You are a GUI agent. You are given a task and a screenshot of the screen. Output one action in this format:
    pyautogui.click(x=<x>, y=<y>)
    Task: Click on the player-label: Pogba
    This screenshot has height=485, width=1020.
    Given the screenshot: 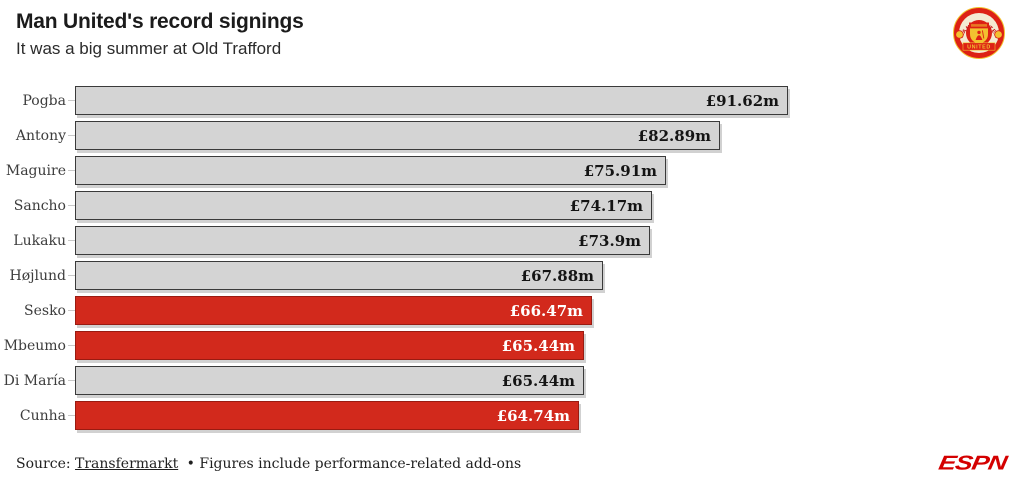 What is the action you would take?
    pyautogui.click(x=44, y=100)
    